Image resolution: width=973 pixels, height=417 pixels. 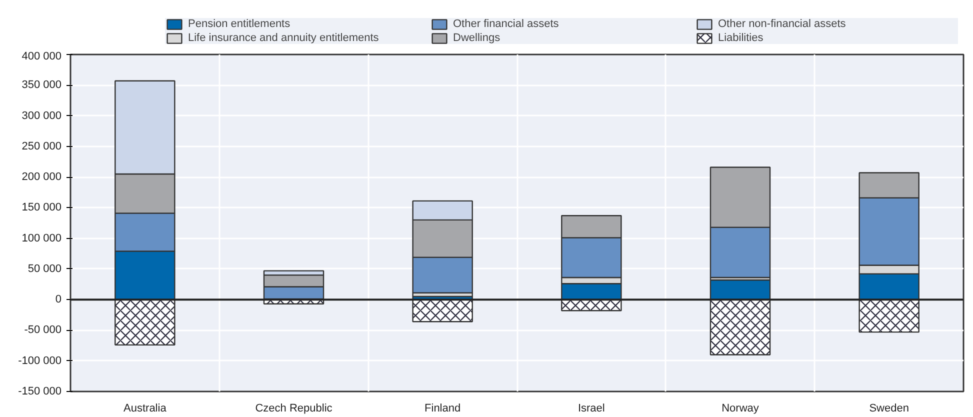 What do you see at coordinates (42, 238) in the screenshot?
I see `y-tick-label: 100 000` at bounding box center [42, 238].